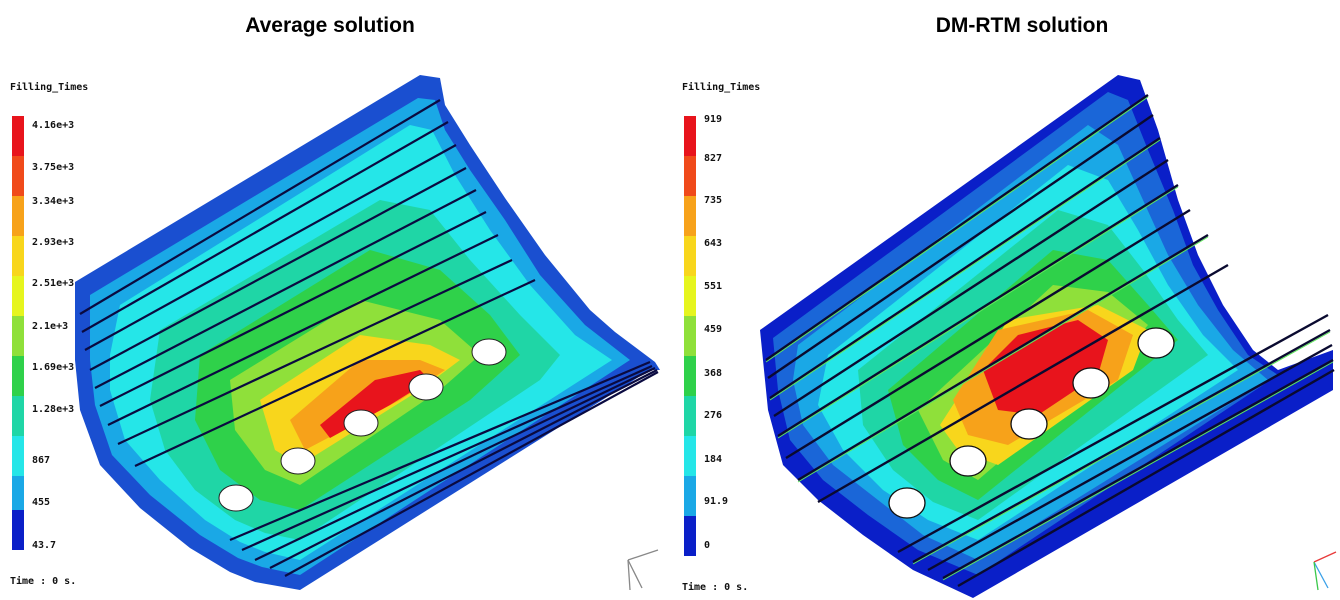 The height and width of the screenshot is (600, 1340). I want to click on right-legend-label: 91.9, so click(716, 501).